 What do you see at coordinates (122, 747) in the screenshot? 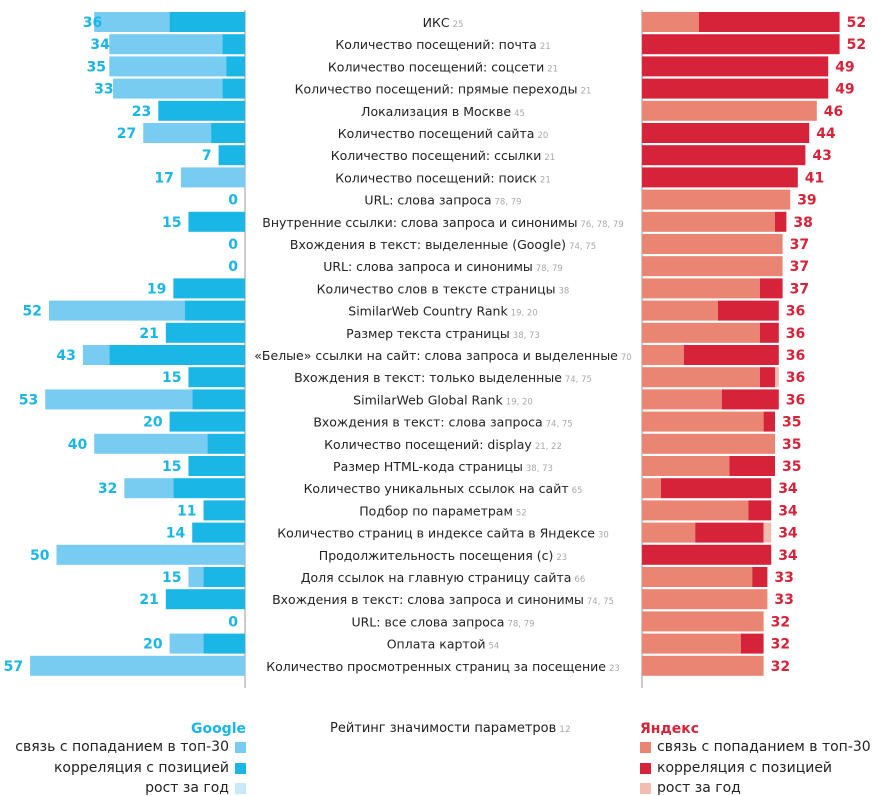
I see `google-legend-label-top30: связь с попаданием в топ-30` at bounding box center [122, 747].